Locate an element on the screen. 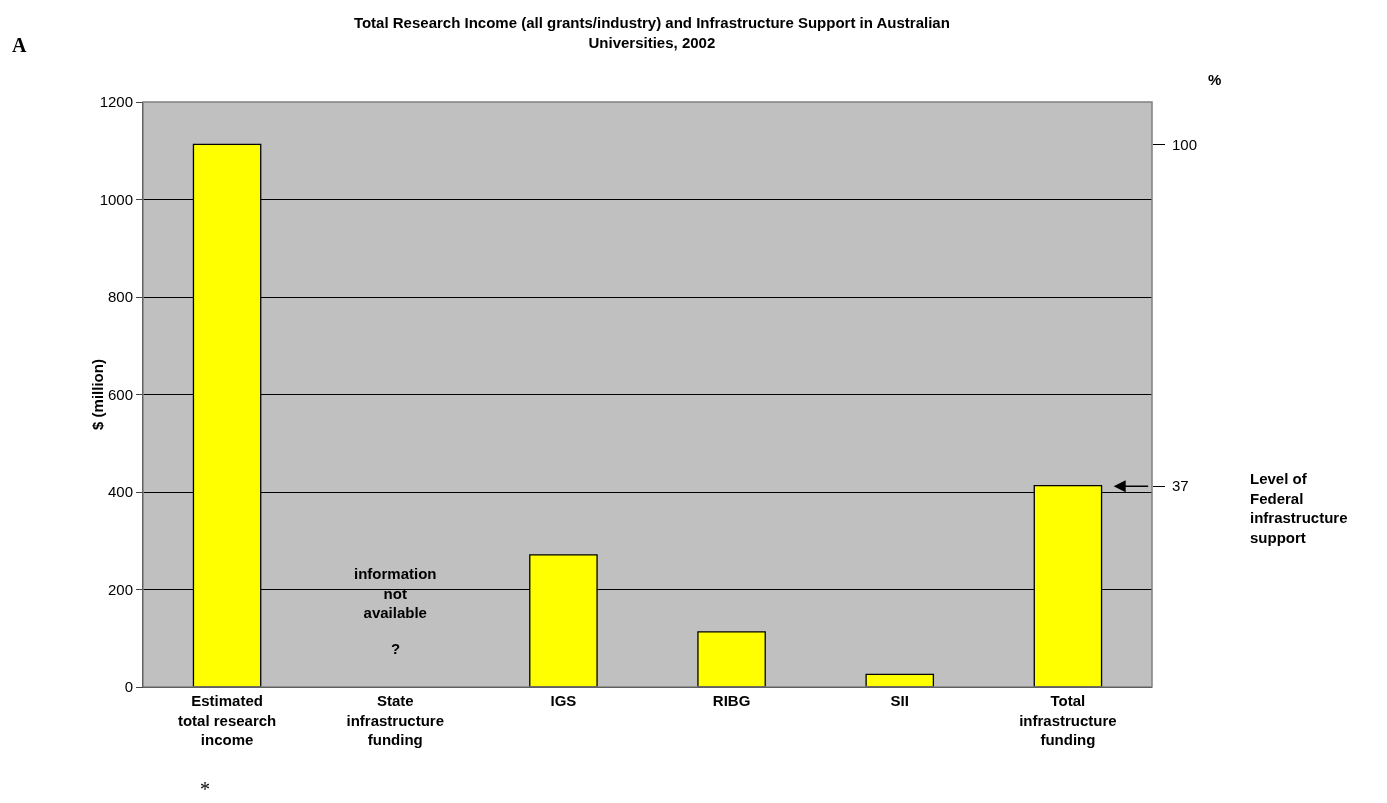  annotation: ? is located at coordinates (396, 648).